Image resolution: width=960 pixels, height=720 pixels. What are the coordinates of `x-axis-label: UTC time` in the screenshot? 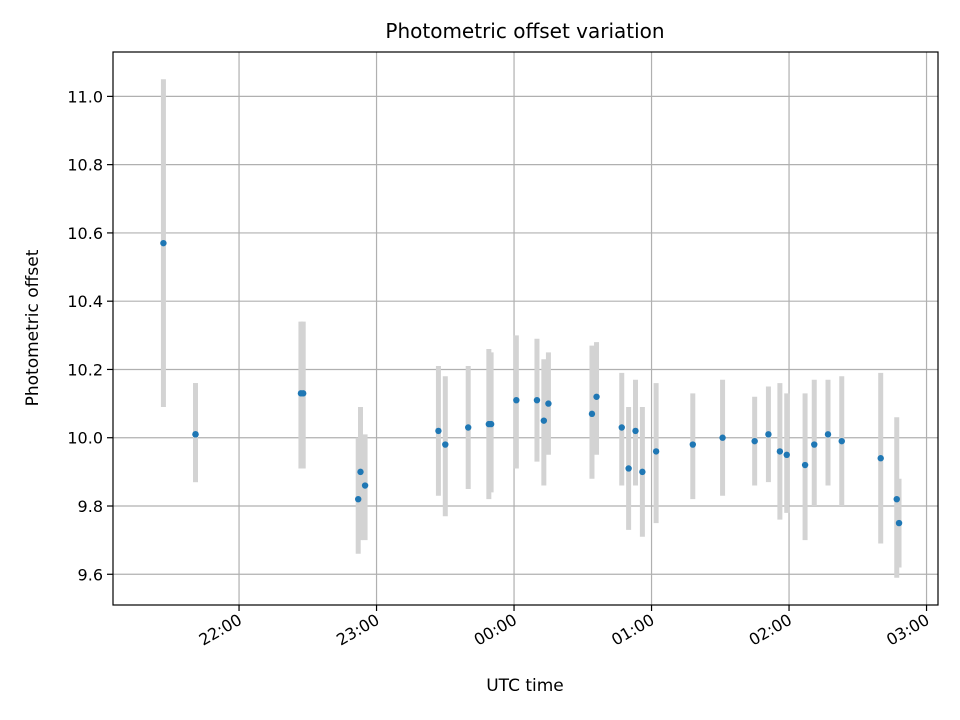 It's located at (525, 686).